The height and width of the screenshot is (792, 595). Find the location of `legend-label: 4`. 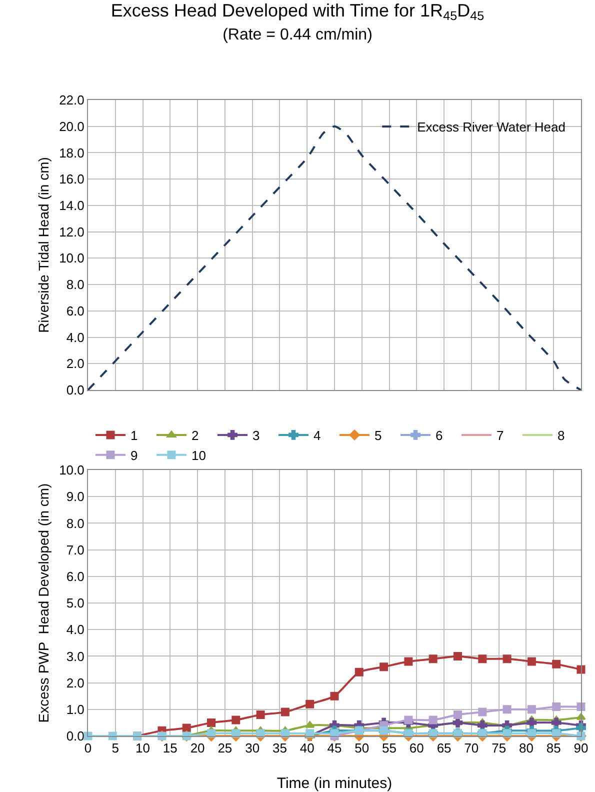

legend-label: 4 is located at coordinates (317, 436).